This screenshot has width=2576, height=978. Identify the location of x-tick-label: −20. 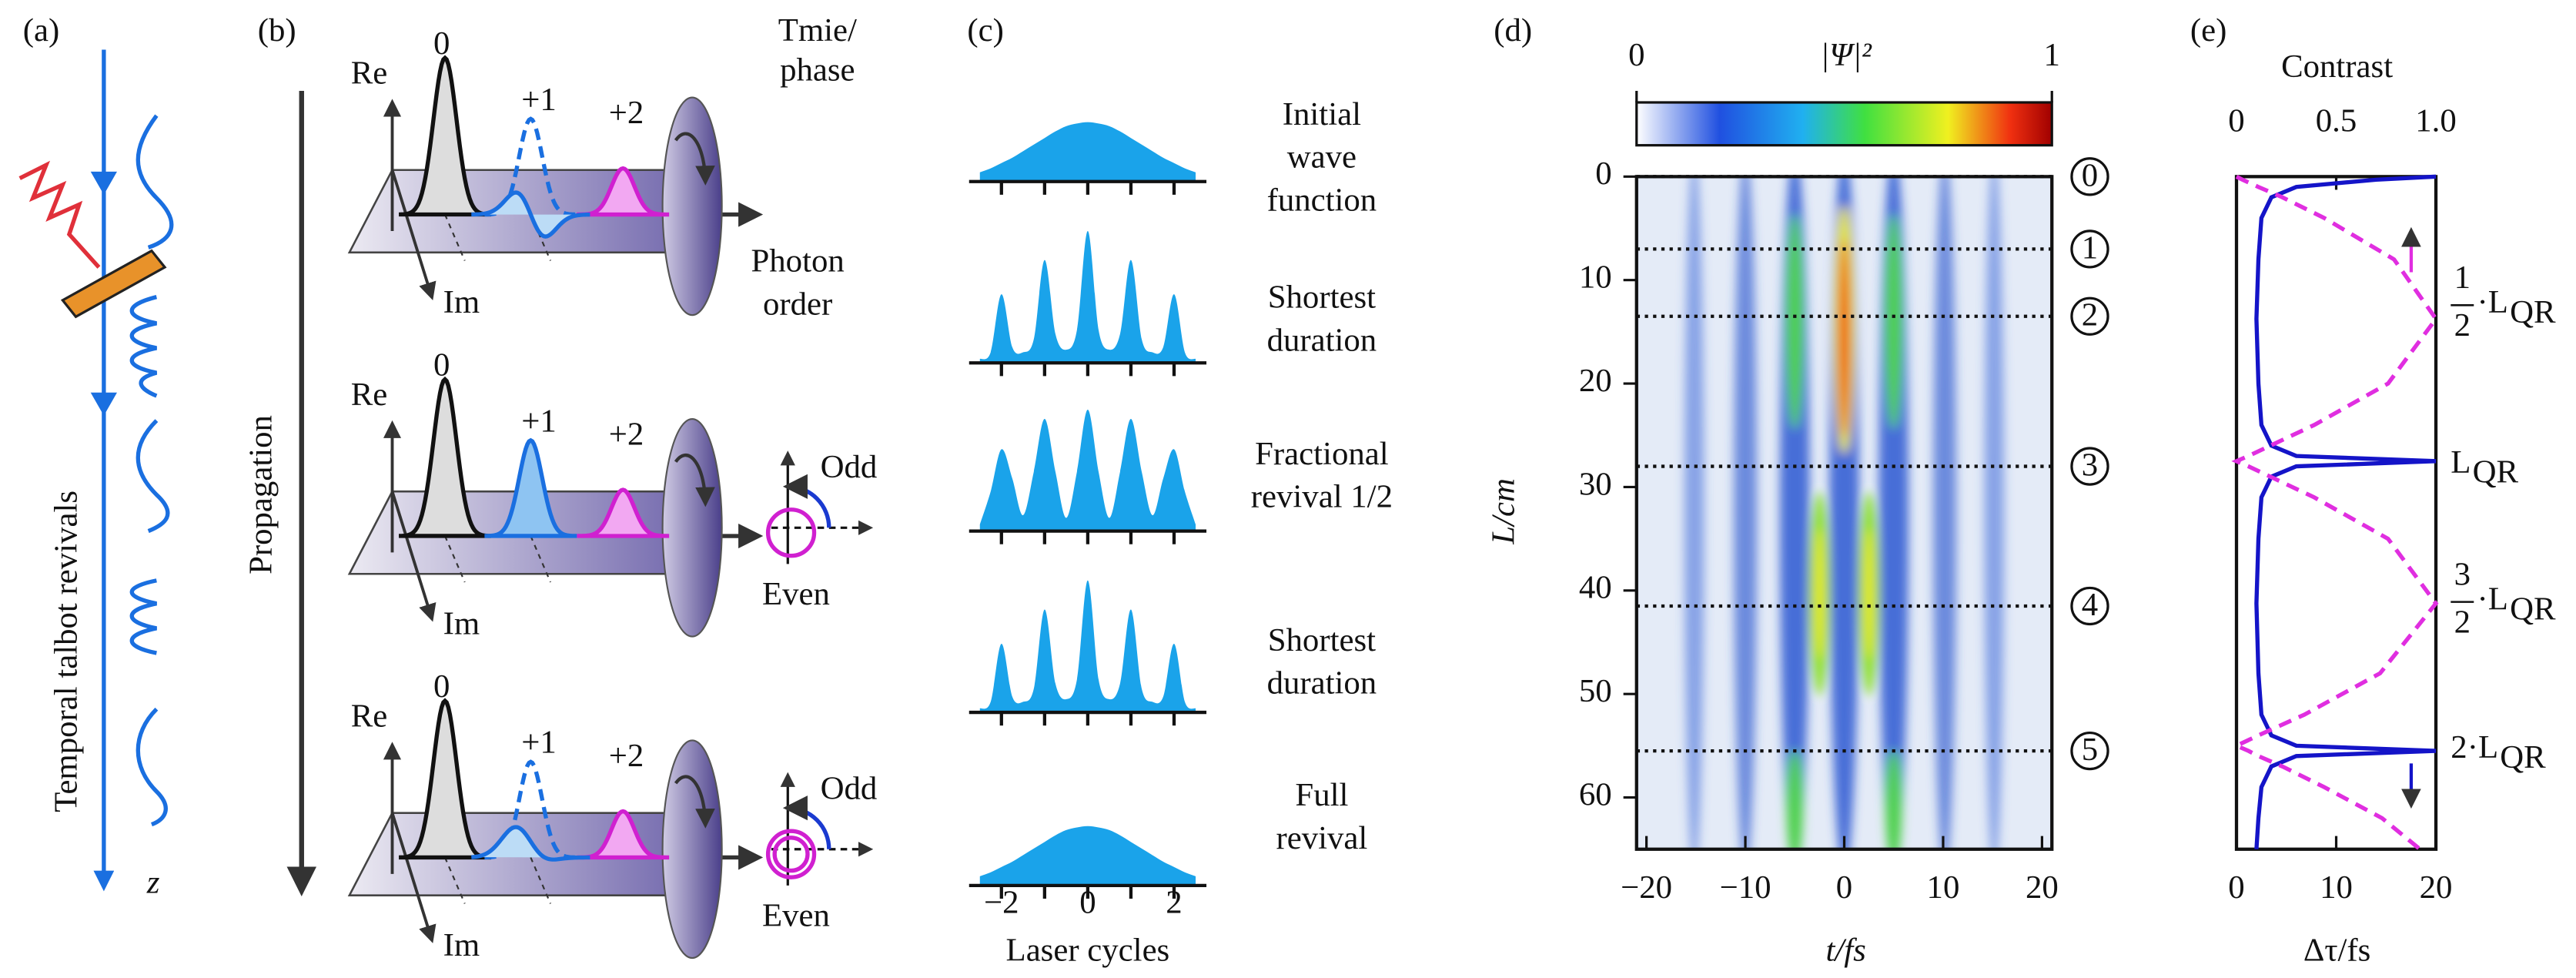
(1646, 887).